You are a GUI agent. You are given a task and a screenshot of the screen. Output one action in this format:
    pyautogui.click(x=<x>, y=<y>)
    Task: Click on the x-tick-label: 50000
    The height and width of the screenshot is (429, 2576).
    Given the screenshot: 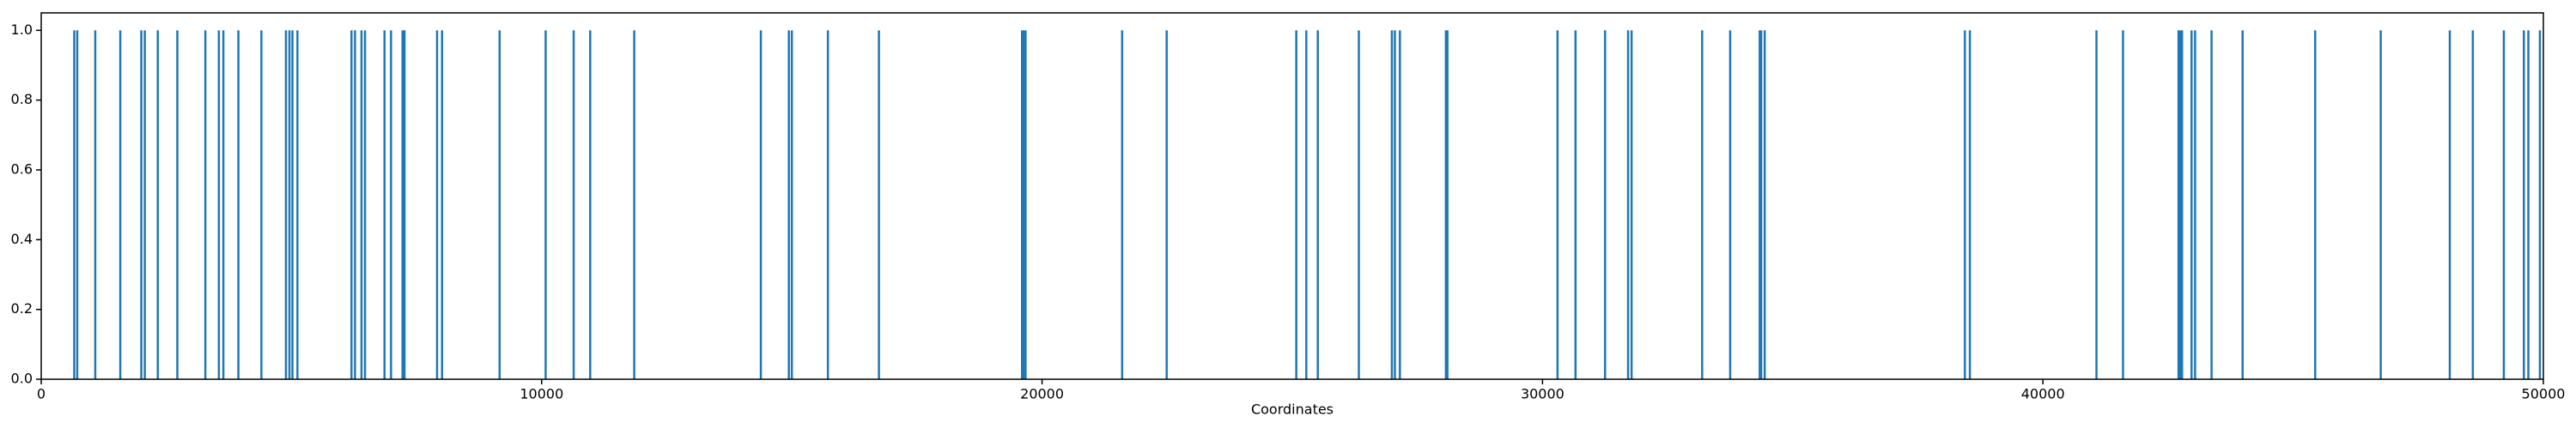 What is the action you would take?
    pyautogui.click(x=2544, y=394)
    